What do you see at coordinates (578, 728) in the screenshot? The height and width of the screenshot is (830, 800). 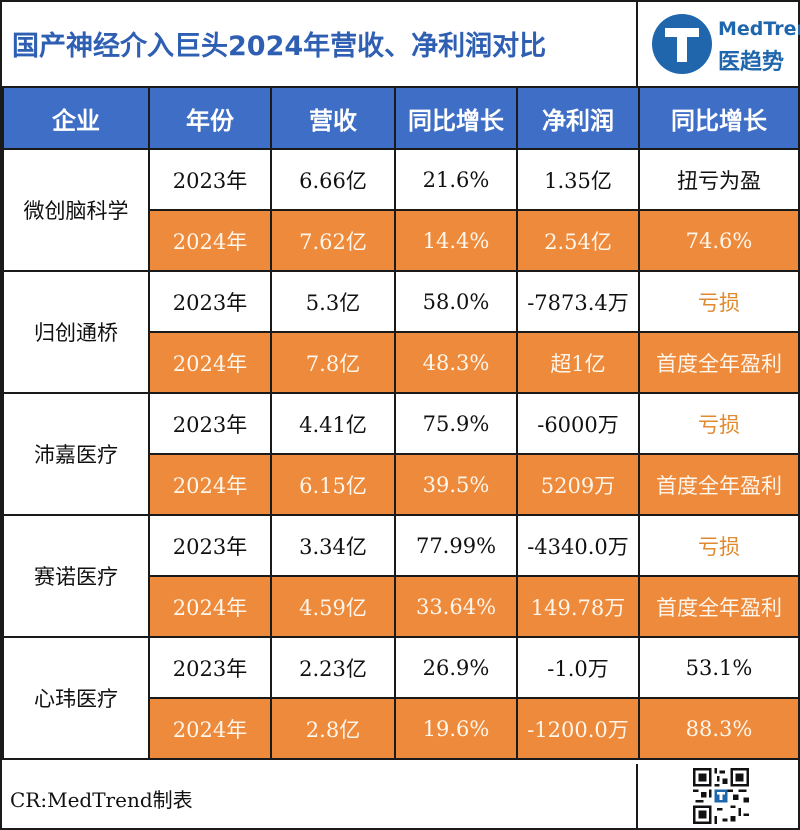 I see `net-profit-cell: -1200.0万` at bounding box center [578, 728].